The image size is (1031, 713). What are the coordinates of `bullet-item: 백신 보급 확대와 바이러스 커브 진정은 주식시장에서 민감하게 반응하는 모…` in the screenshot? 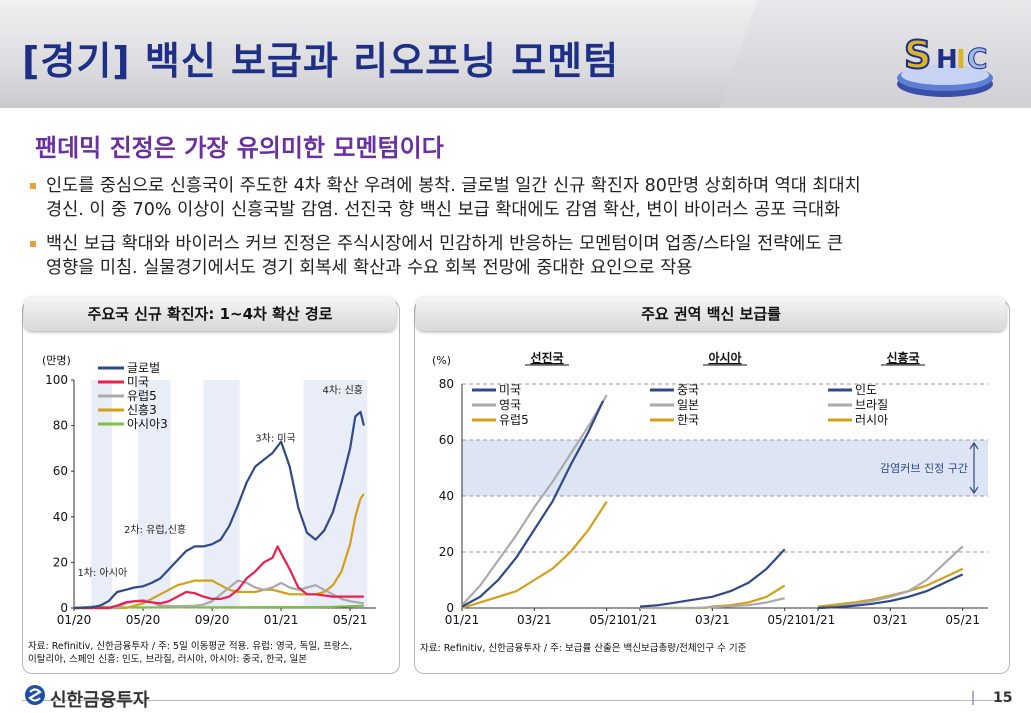 It's located at (522, 256).